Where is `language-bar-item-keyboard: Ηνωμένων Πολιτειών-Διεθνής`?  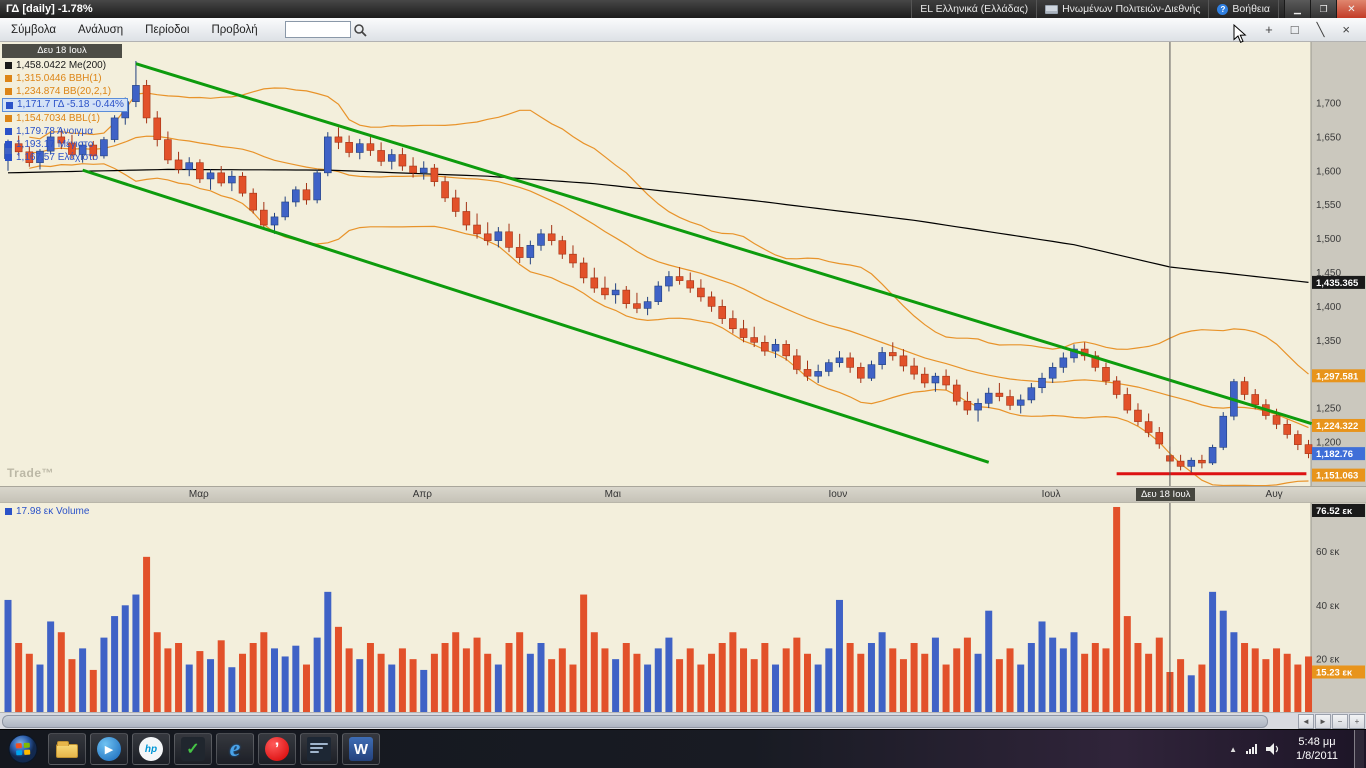 language-bar-item-keyboard: Ηνωμένων Πολιτειών-Διεθνής is located at coordinates (1122, 9).